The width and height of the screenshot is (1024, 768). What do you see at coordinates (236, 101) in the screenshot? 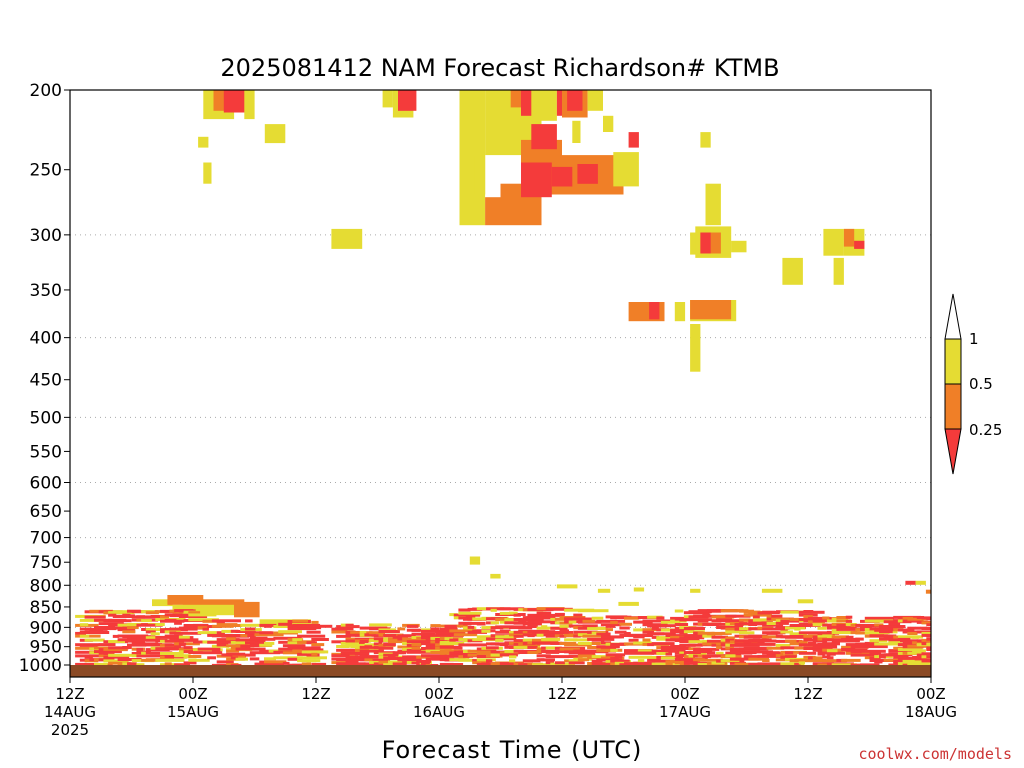
I see `ri-cell-r` at bounding box center [236, 101].